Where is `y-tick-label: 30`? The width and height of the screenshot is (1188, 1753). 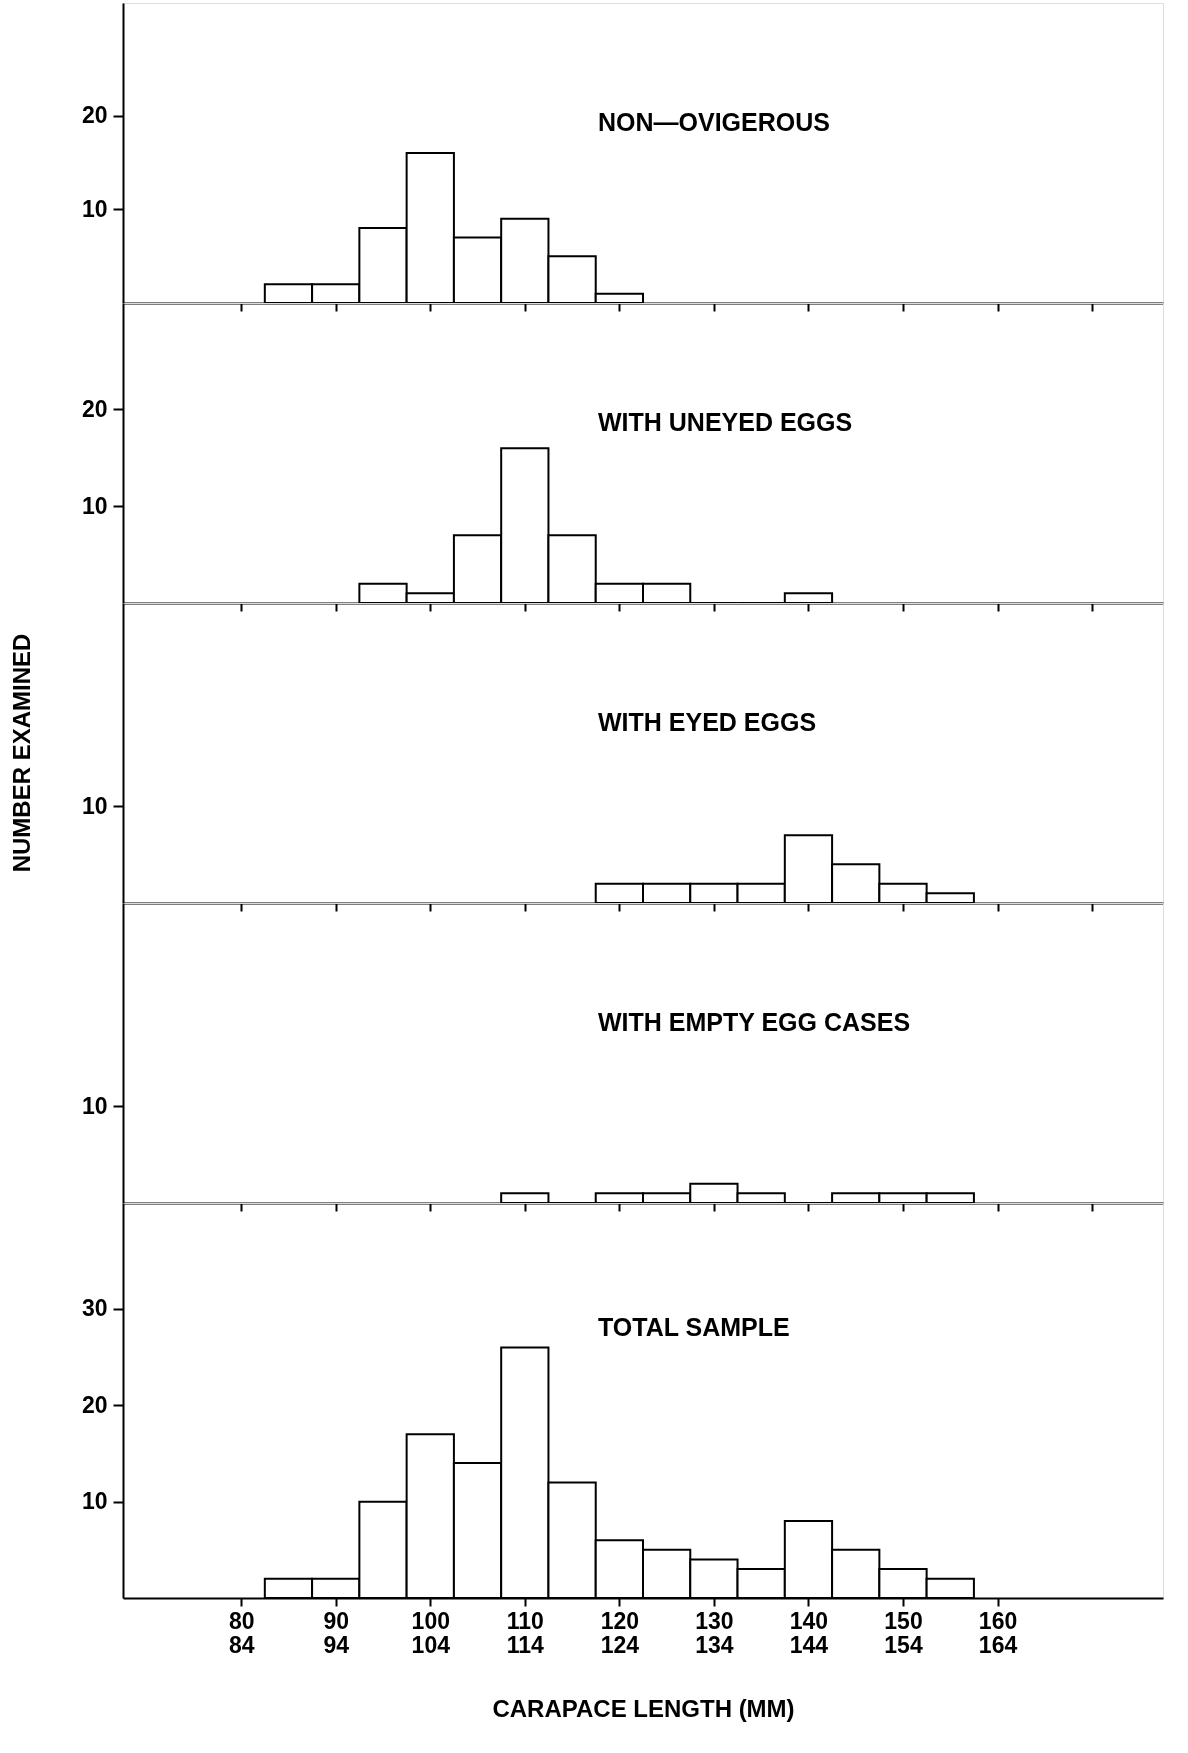
y-tick-label: 30 is located at coordinates (94, 1308).